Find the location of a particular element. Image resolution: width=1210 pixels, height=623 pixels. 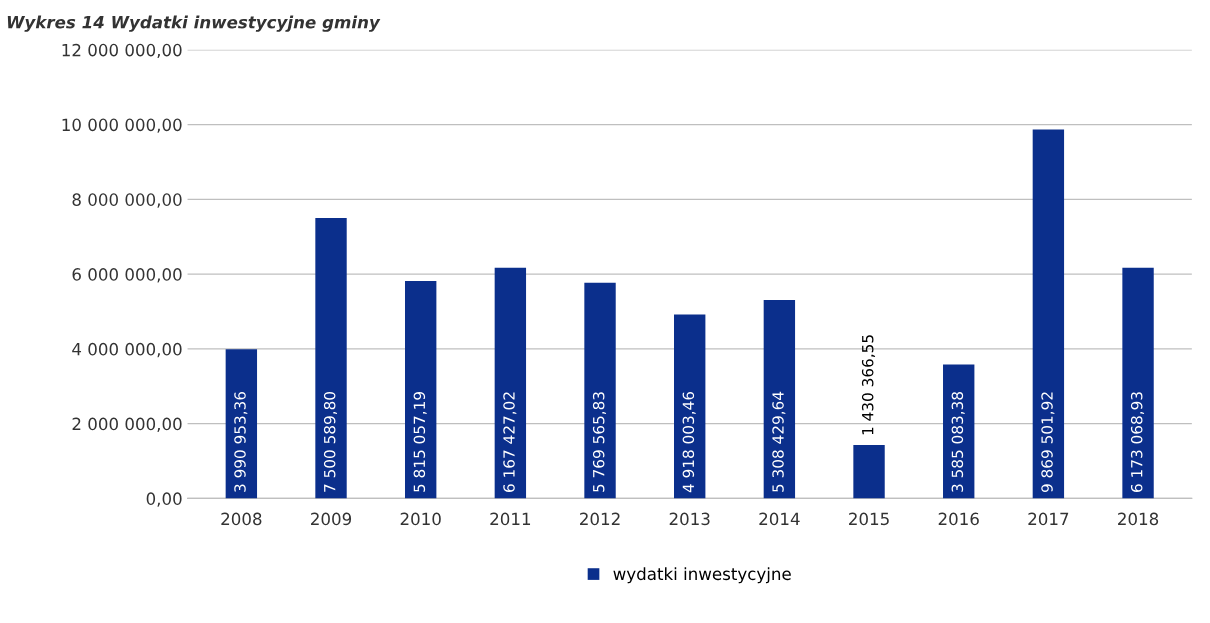

x-tick-label: 2008 is located at coordinates (241, 519).